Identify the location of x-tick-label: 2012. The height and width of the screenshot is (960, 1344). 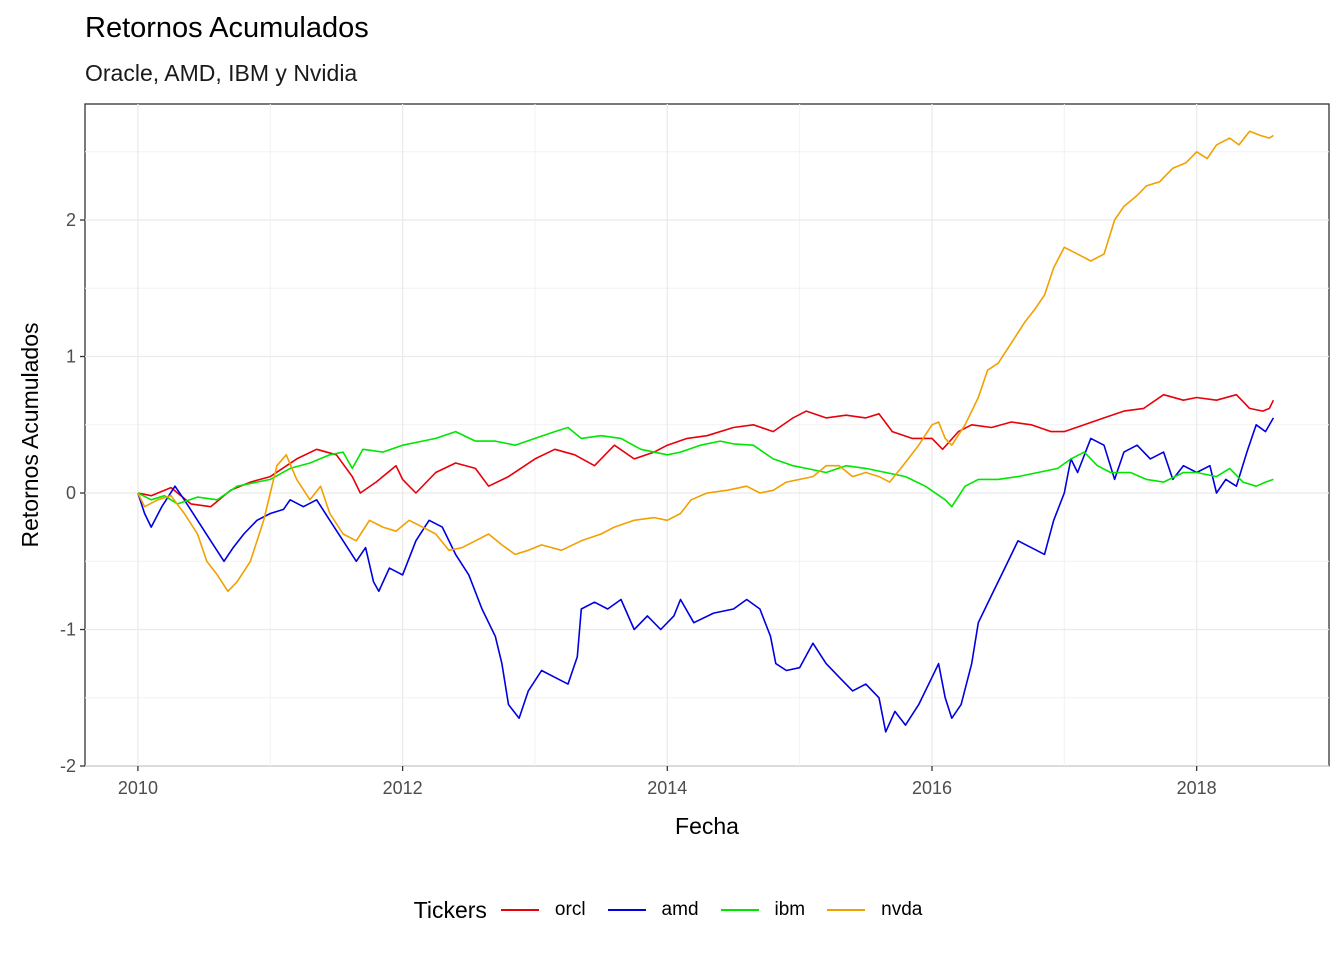
(403, 788).